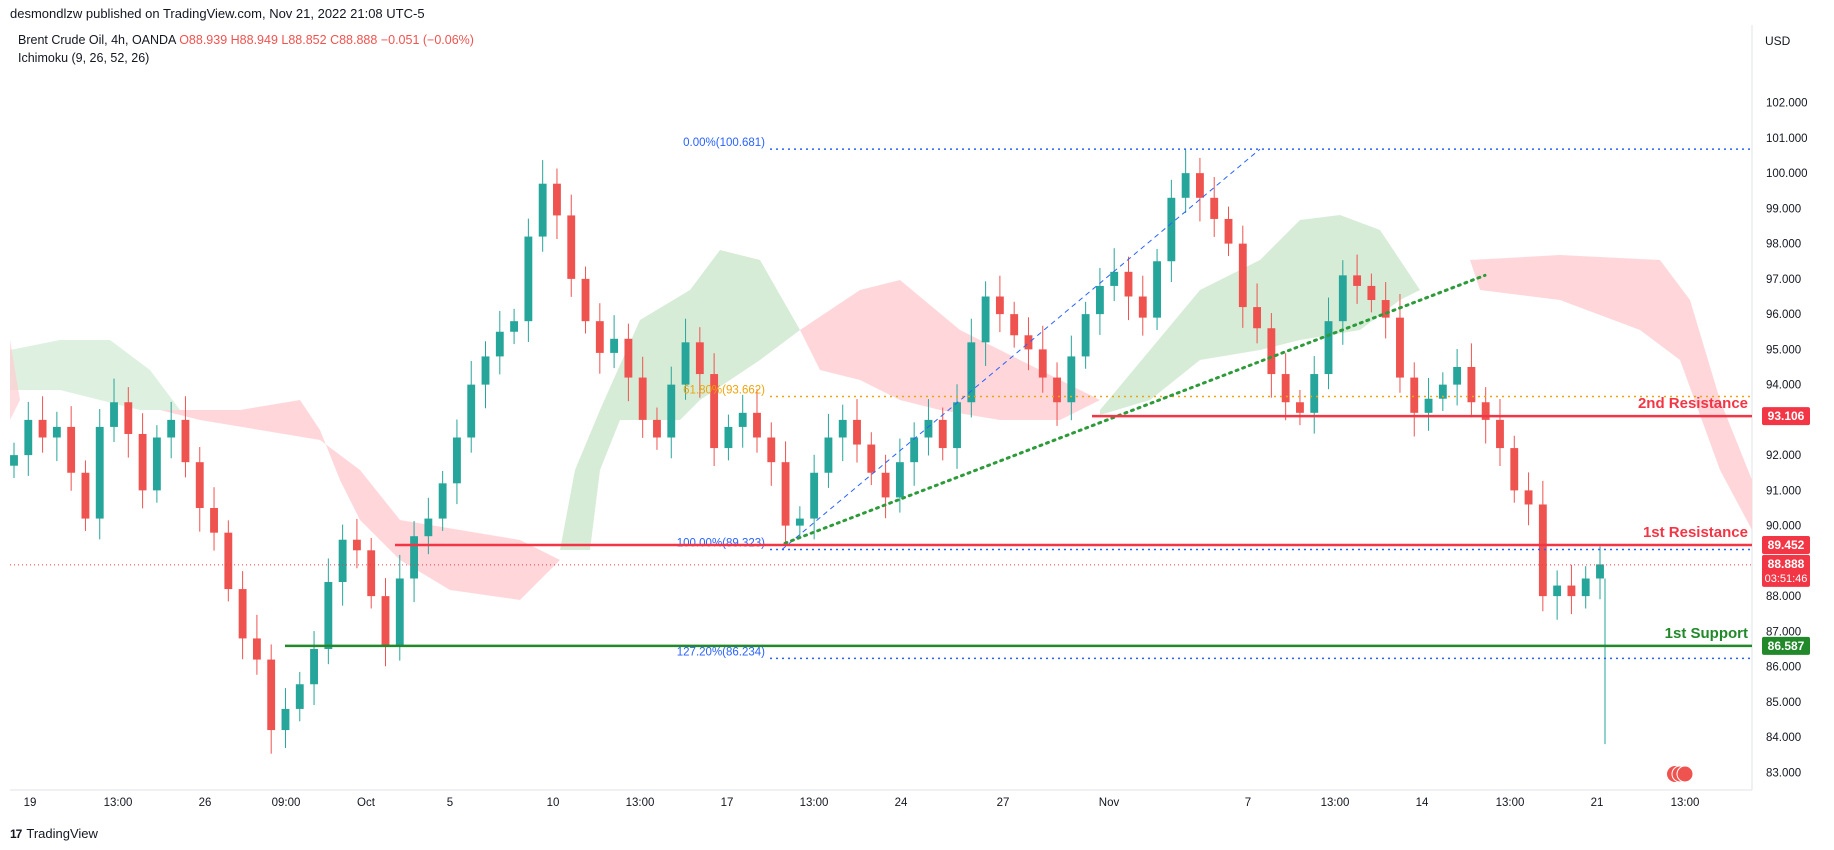 The image size is (1834, 850). What do you see at coordinates (1783, 386) in the screenshot?
I see `y-axis-tick-label: 94.000` at bounding box center [1783, 386].